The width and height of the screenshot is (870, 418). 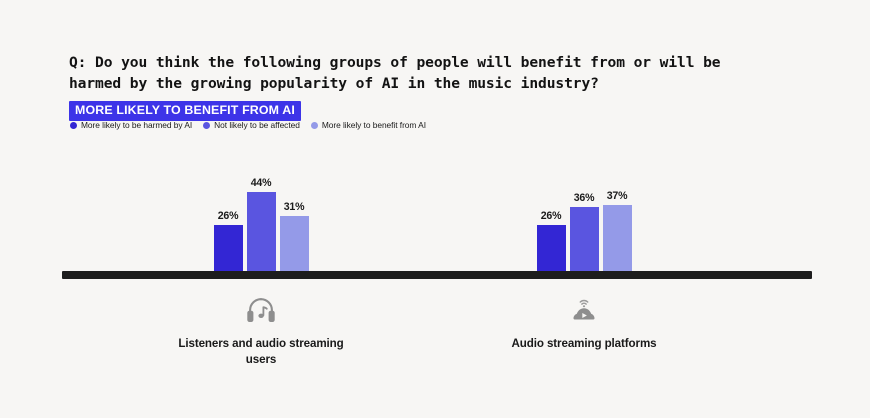 I want to click on bar-item: 37%, so click(x=617, y=136).